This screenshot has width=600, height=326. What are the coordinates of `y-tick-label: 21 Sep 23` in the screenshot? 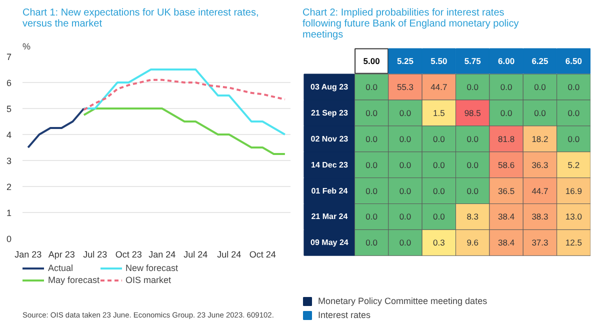 It's located at (329, 113).